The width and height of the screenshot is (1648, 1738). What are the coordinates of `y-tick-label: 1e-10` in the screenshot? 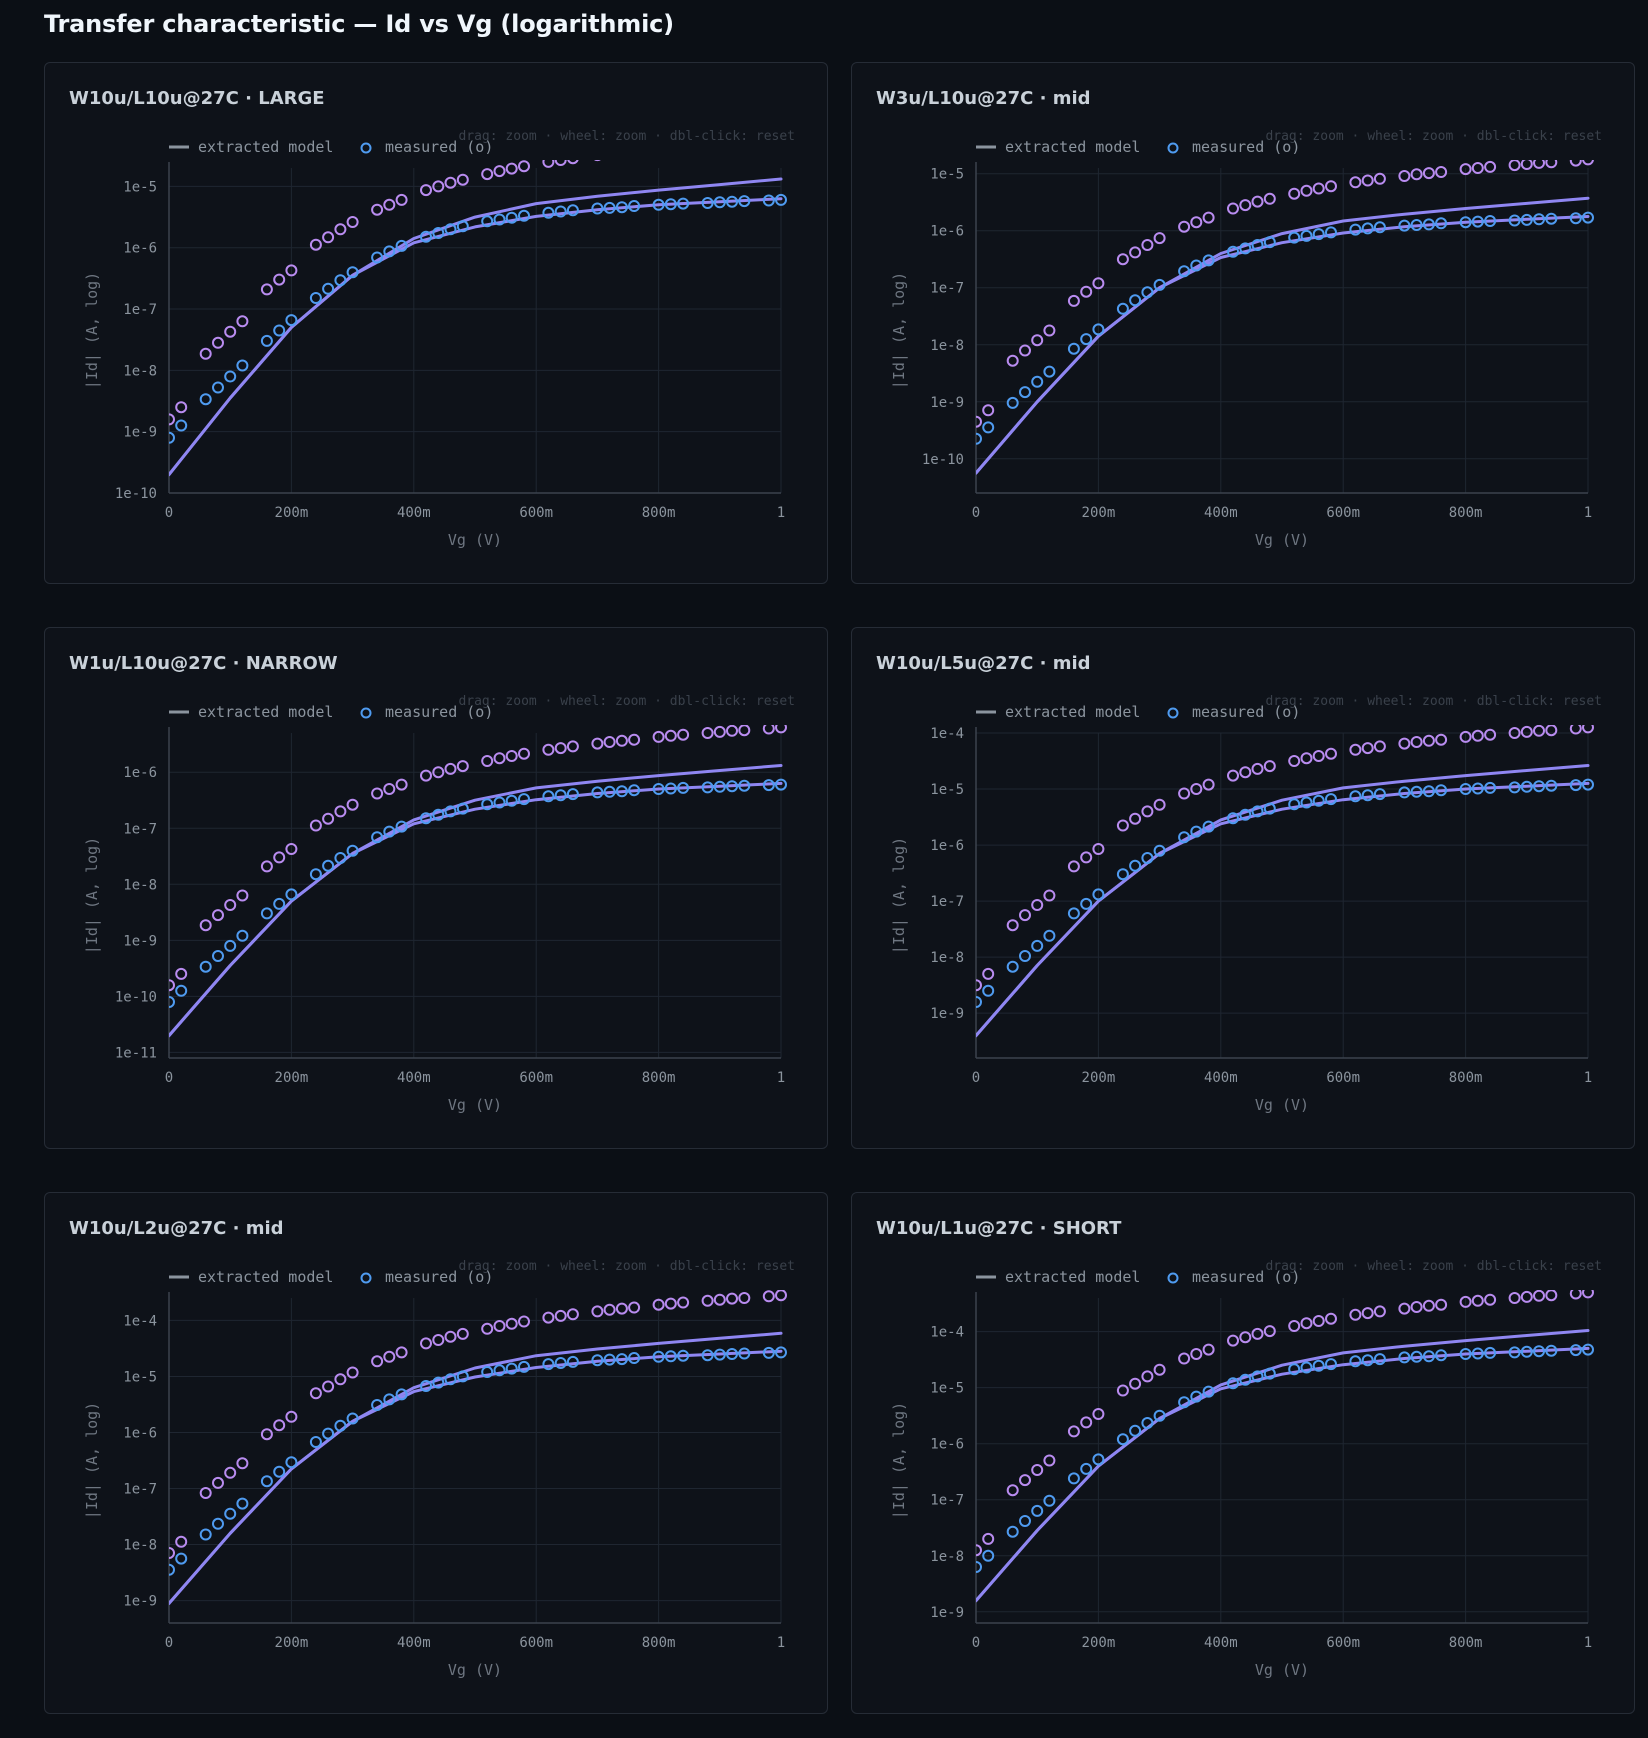 It's located at (943, 460).